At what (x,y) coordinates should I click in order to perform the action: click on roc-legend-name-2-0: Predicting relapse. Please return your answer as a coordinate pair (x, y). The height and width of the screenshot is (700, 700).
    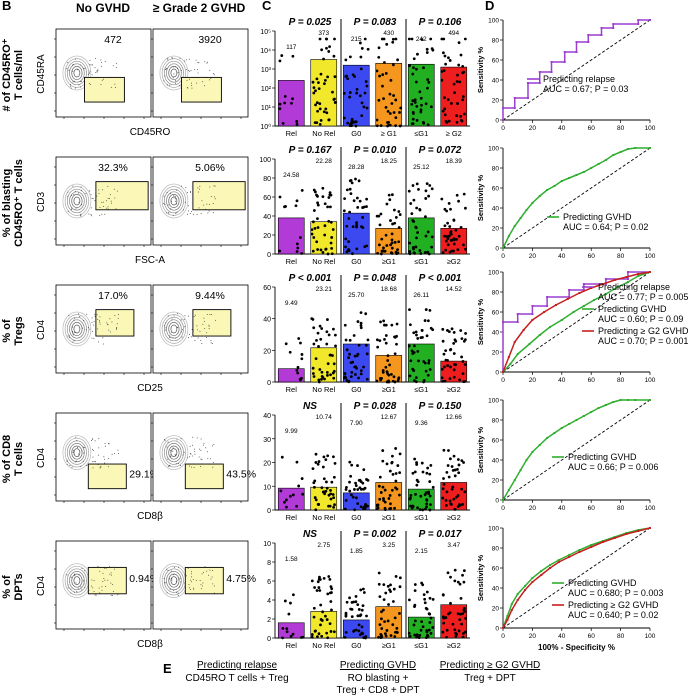
    Looking at the image, I should click on (634, 287).